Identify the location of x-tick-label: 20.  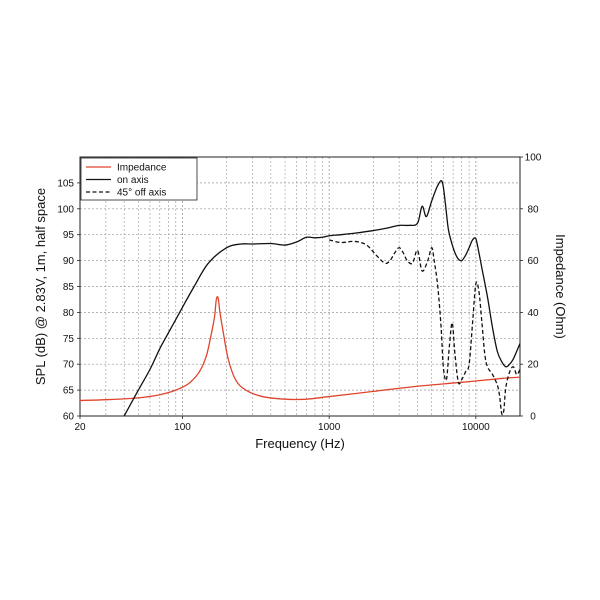
(80, 427).